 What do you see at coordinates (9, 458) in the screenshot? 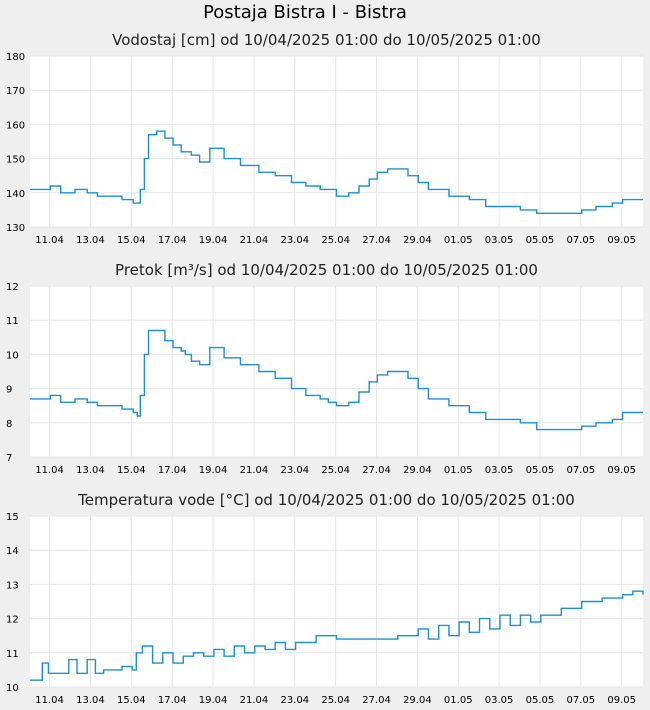
I see `y-tick-label: 7` at bounding box center [9, 458].